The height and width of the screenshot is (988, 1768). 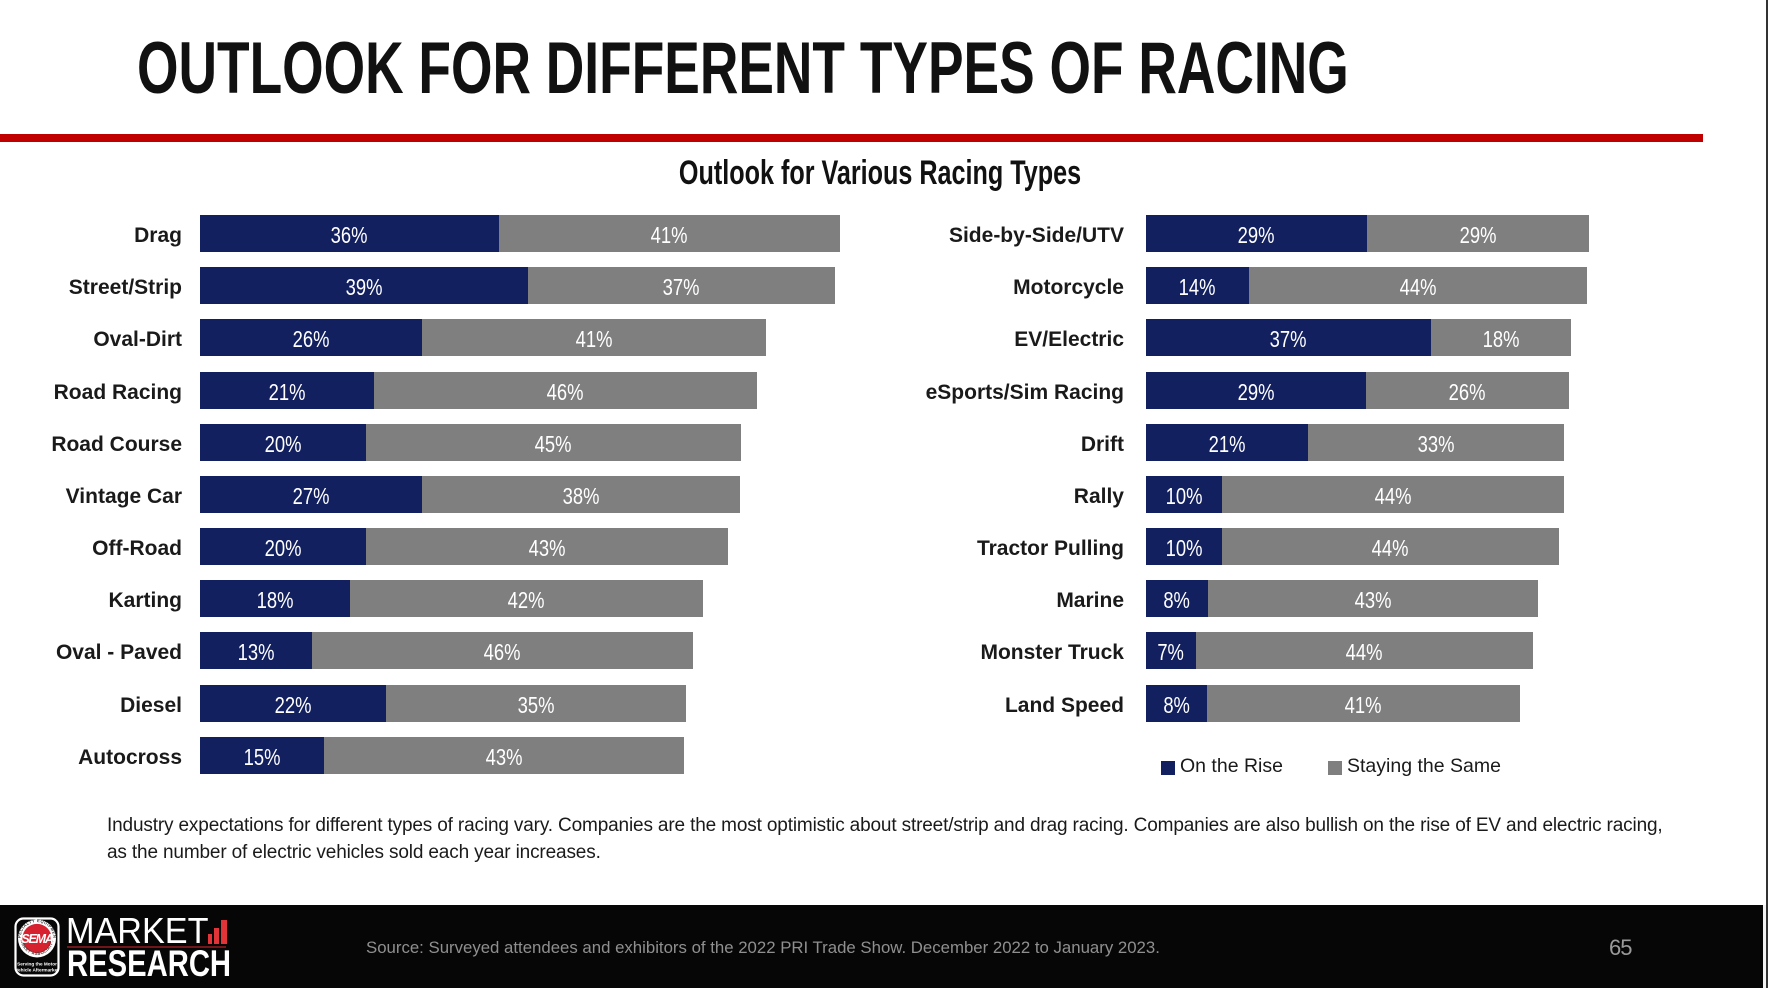 I want to click on svg-text: Serving the Motor, so click(x=37, y=964).